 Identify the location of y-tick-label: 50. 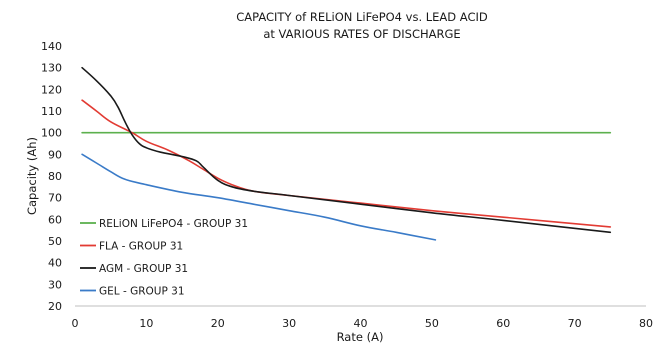
(55, 241).